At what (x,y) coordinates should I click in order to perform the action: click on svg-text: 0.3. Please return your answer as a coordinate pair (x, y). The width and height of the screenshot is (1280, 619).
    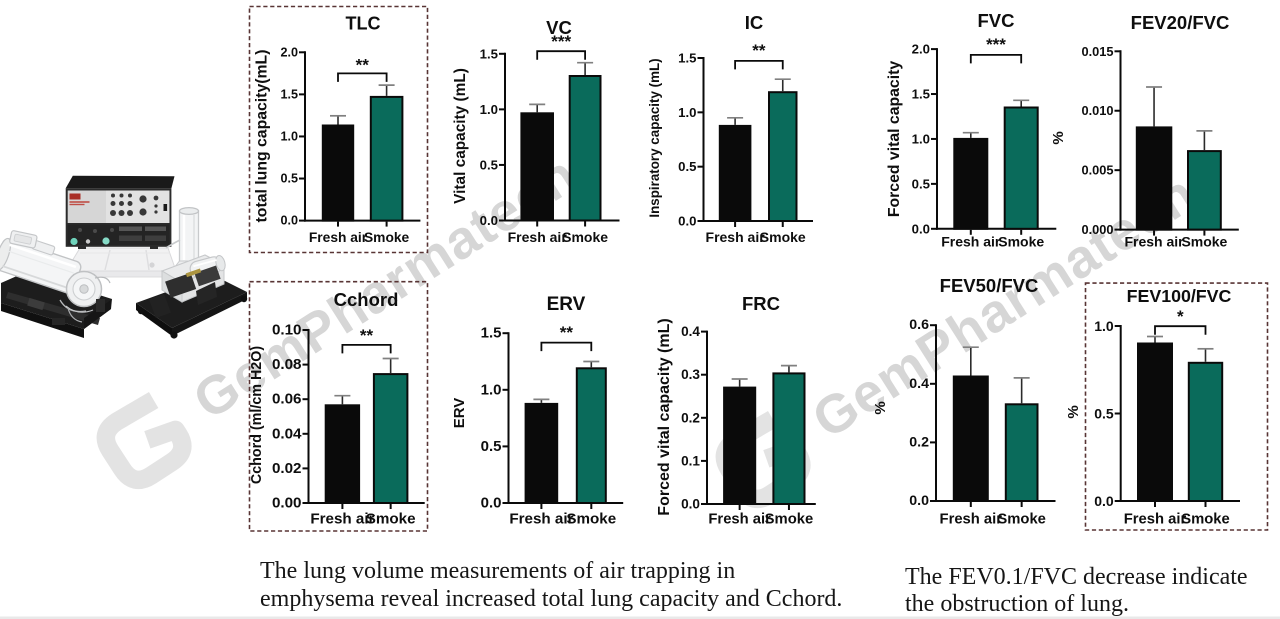
    Looking at the image, I should click on (690, 374).